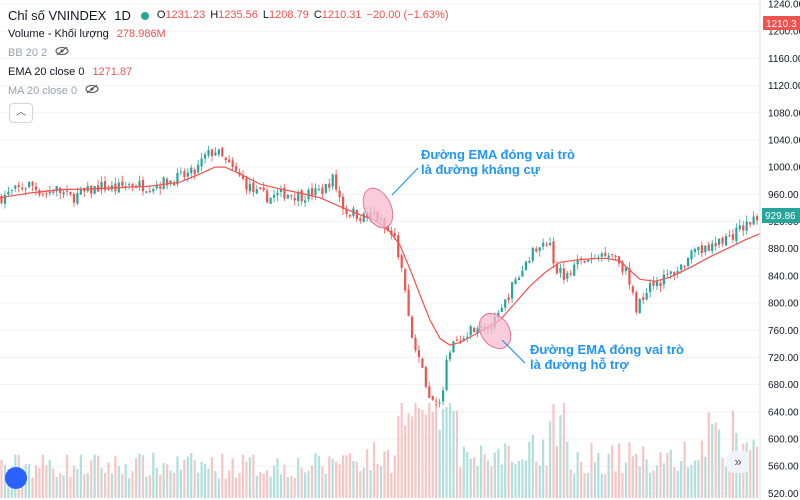 Image resolution: width=800 pixels, height=500 pixels. I want to click on price-tick-label: 600.00, so click(783, 440).